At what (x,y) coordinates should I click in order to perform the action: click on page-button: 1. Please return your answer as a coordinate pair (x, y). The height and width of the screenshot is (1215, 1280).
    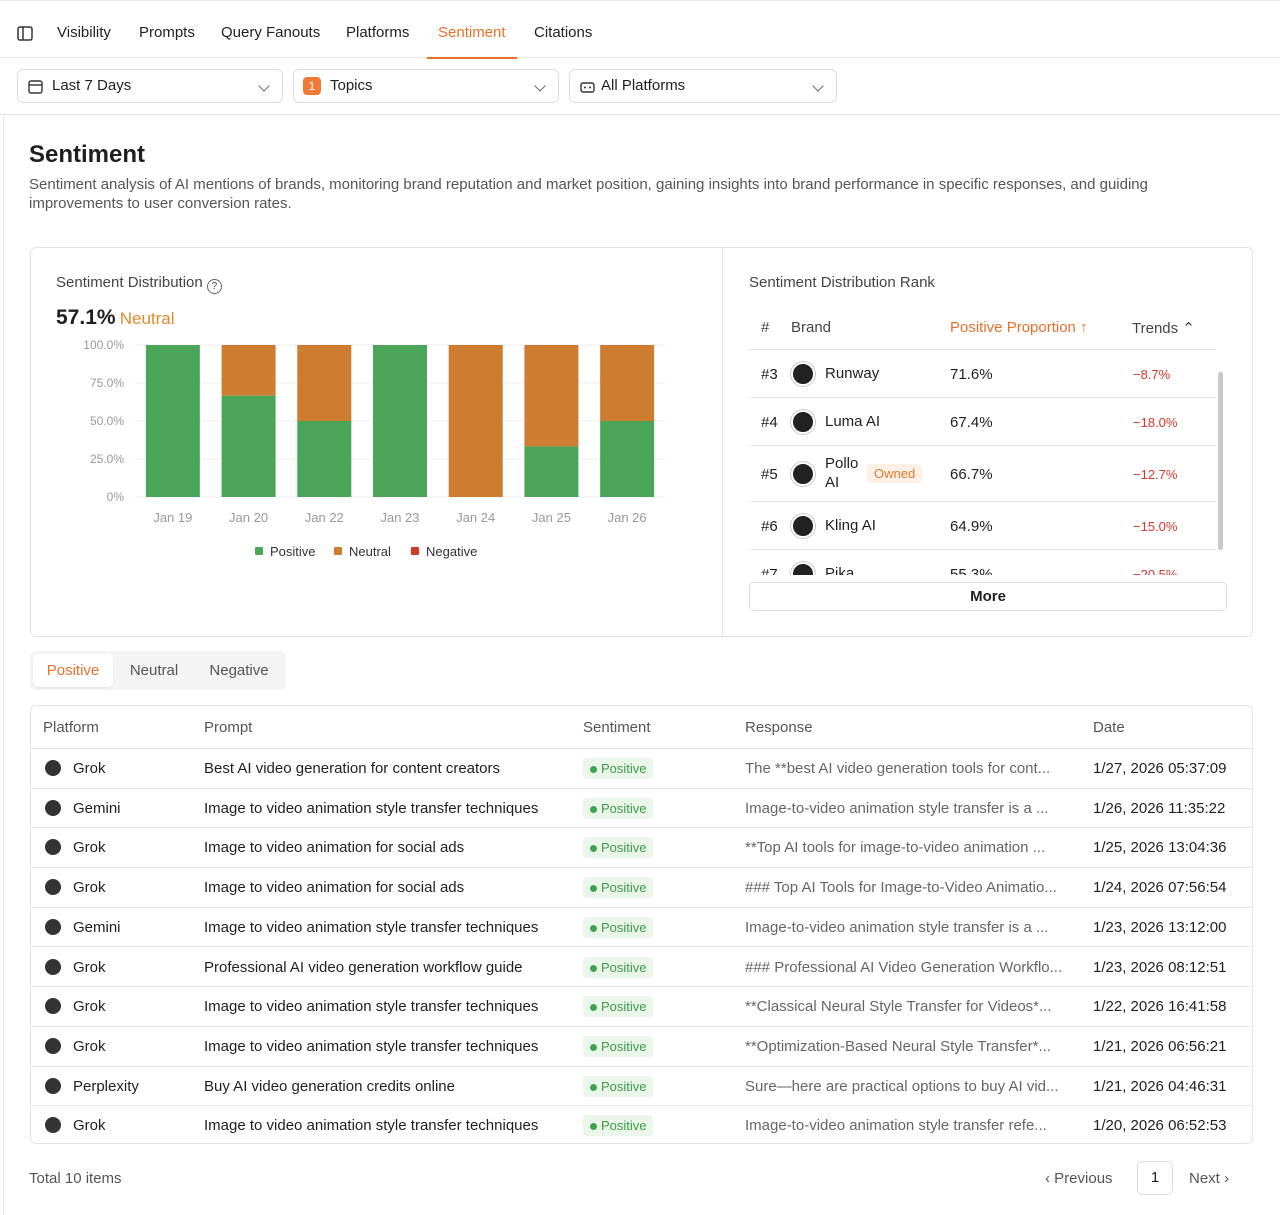
    Looking at the image, I should click on (1155, 1178).